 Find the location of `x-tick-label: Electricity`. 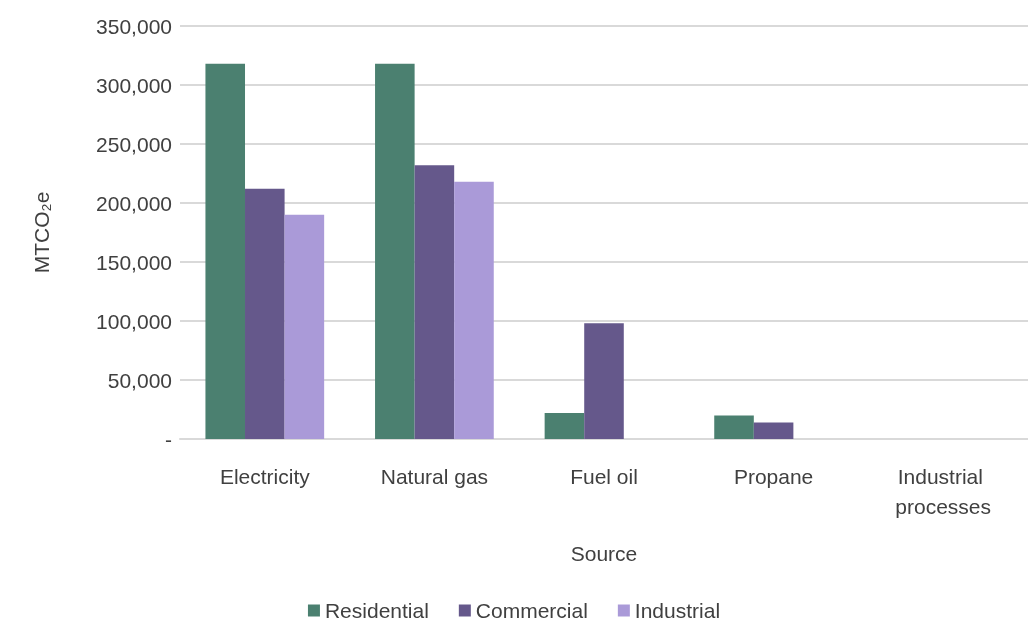

x-tick-label: Electricity is located at coordinates (265, 476).